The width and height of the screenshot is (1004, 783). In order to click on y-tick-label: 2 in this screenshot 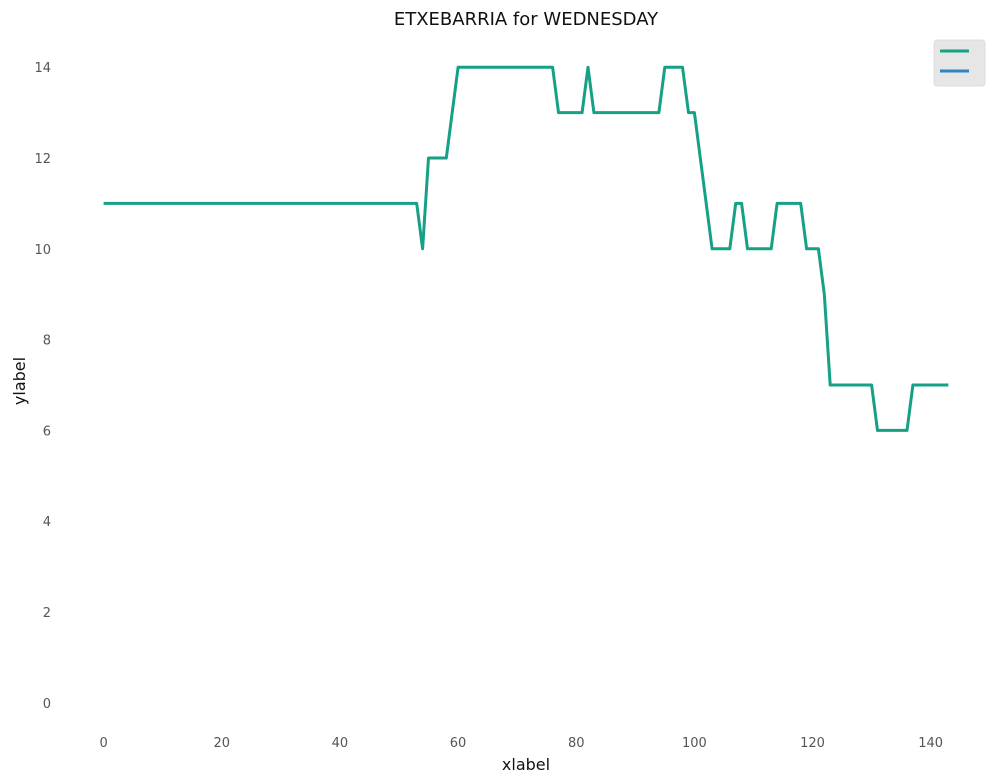, I will do `click(47, 613)`.